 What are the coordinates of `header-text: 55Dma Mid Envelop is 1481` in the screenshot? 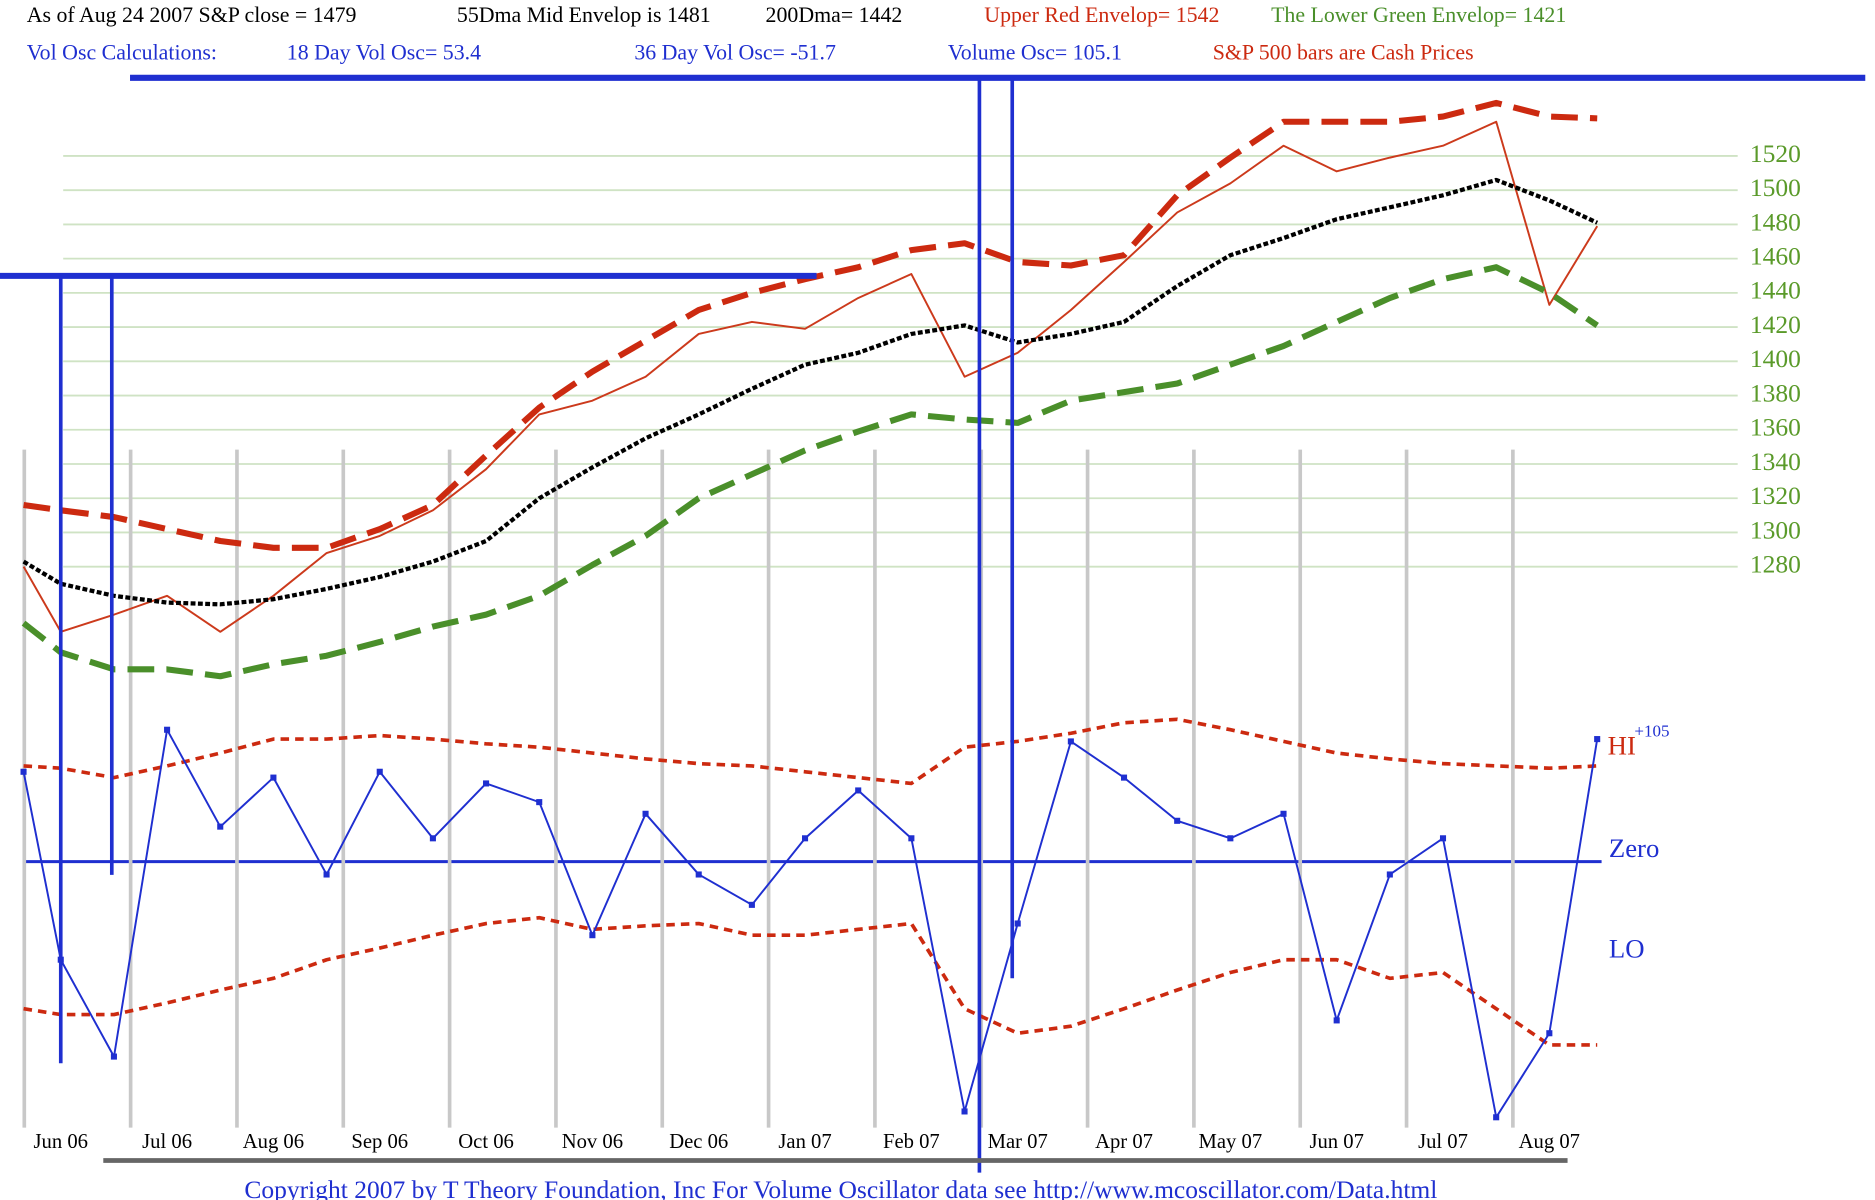 It's located at (584, 15).